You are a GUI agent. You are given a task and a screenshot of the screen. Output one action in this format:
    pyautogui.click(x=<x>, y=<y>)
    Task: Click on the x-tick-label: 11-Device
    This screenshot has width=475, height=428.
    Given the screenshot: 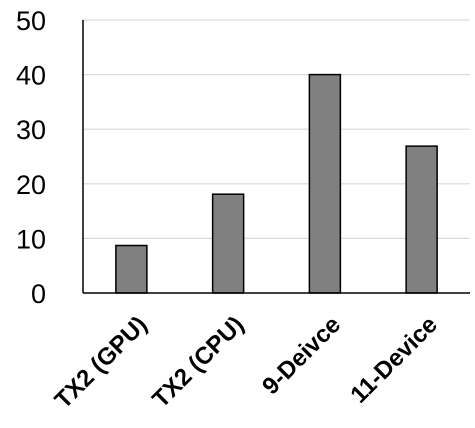 What is the action you would take?
    pyautogui.click(x=393, y=359)
    